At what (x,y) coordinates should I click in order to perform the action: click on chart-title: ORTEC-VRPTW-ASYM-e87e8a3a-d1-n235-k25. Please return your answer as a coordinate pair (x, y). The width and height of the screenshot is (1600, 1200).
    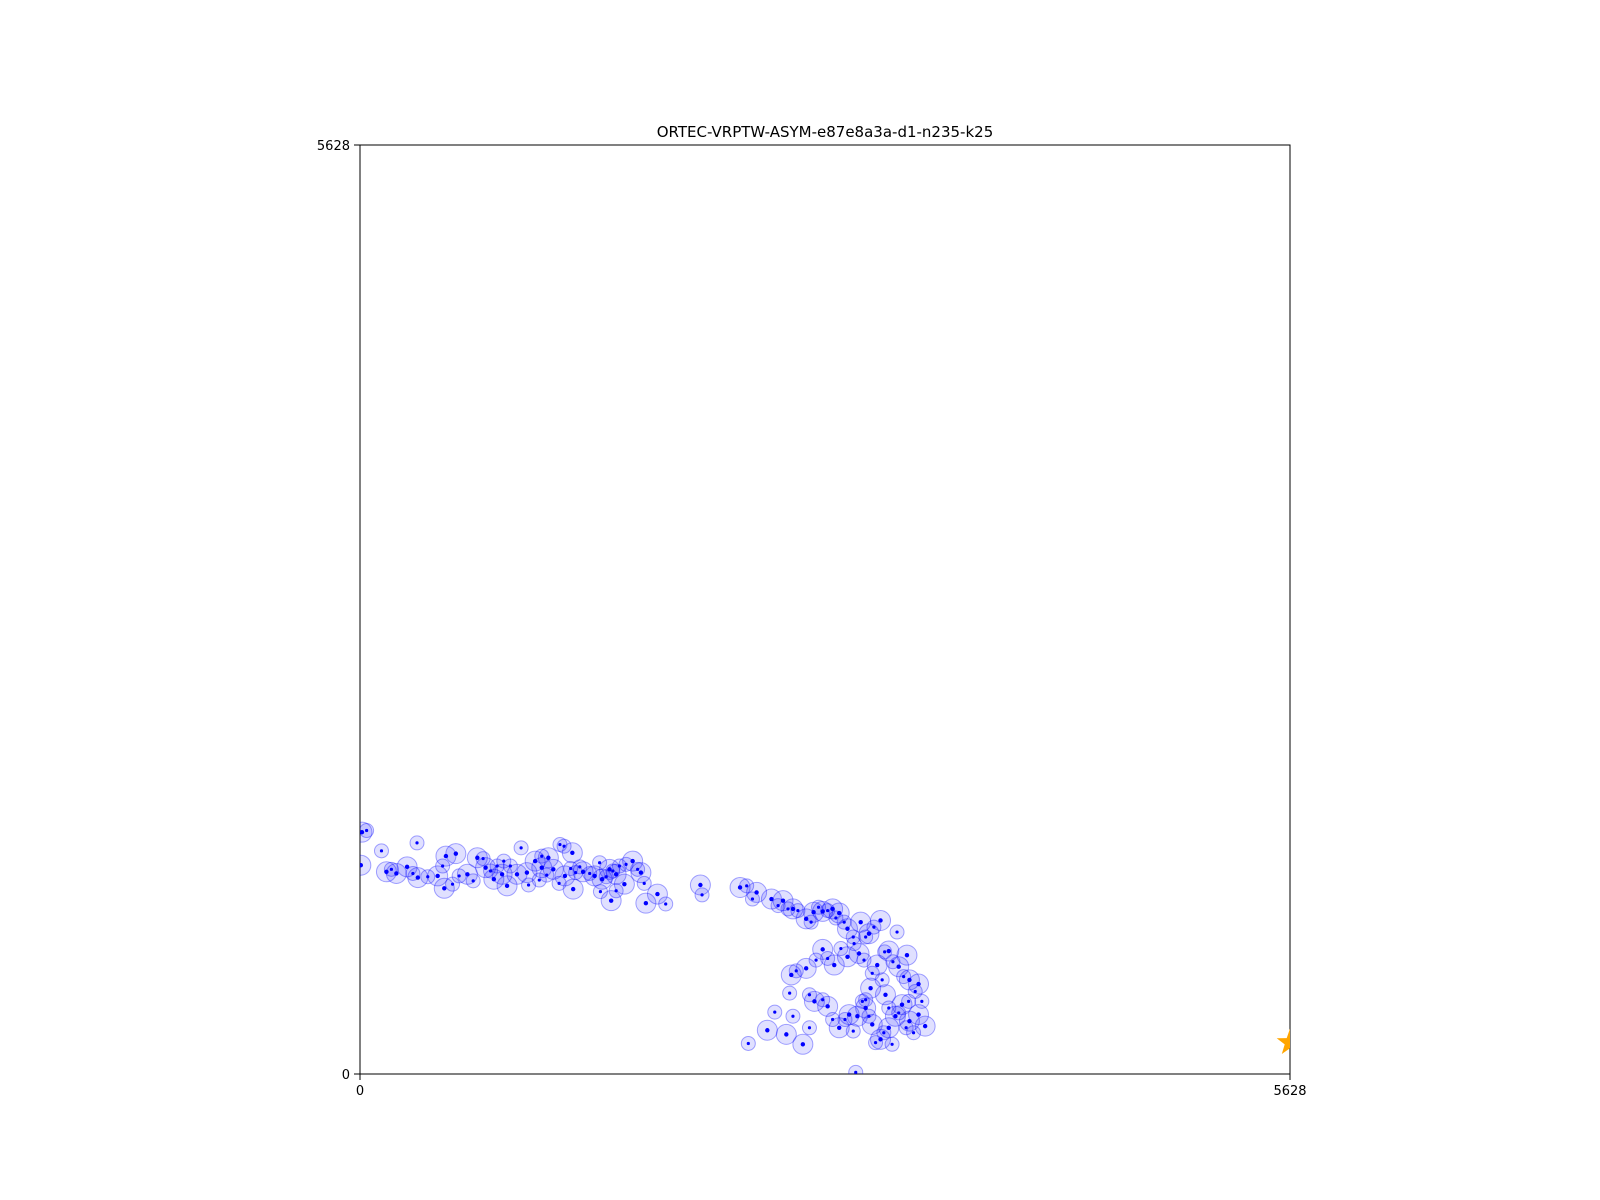
    Looking at the image, I should click on (825, 132).